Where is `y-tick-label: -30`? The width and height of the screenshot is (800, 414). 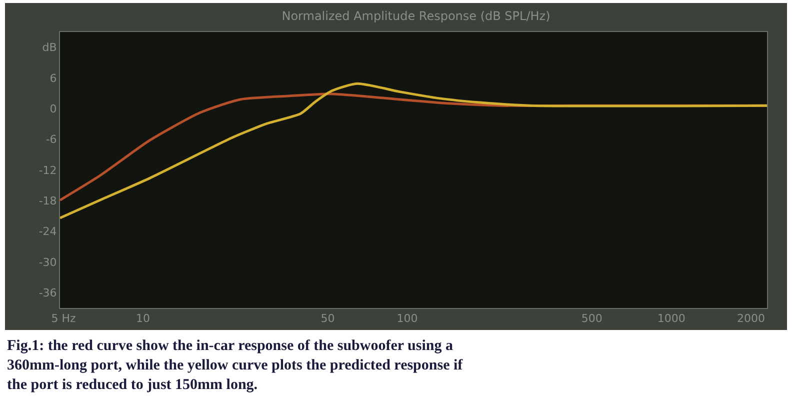
y-tick-label: -30 is located at coordinates (47, 262).